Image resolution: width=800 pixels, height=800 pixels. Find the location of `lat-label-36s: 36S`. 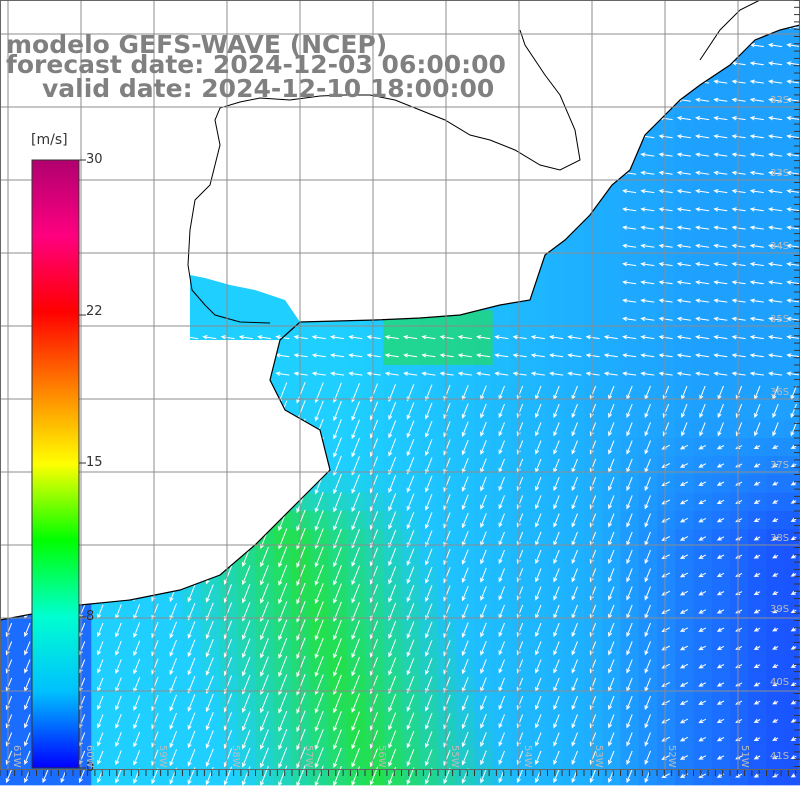

lat-label-36s: 36S is located at coordinates (780, 392).